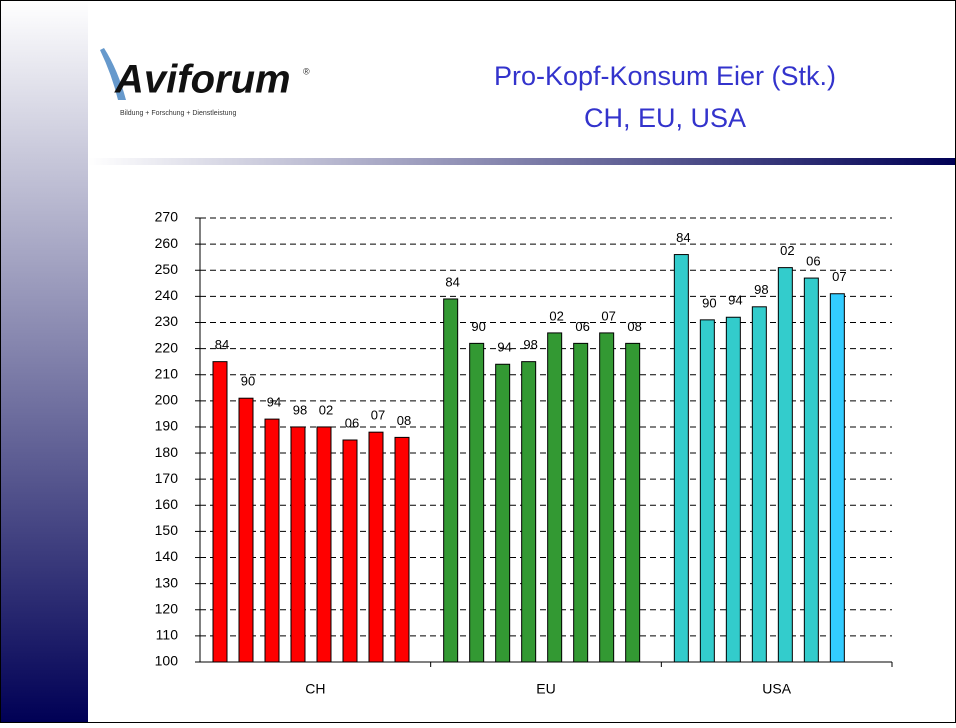 The image size is (956, 728). What do you see at coordinates (167, 217) in the screenshot?
I see `y-tick-label: 270` at bounding box center [167, 217].